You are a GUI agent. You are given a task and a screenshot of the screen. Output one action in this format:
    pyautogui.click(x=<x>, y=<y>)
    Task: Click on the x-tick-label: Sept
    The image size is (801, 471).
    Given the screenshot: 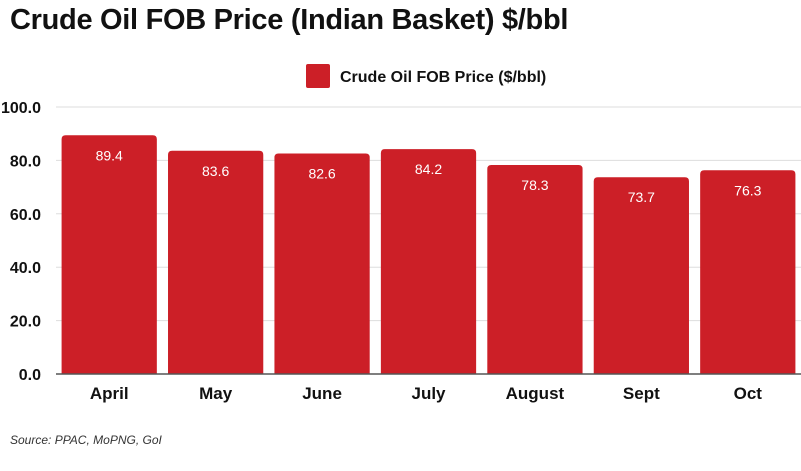 What is the action you would take?
    pyautogui.click(x=641, y=393)
    